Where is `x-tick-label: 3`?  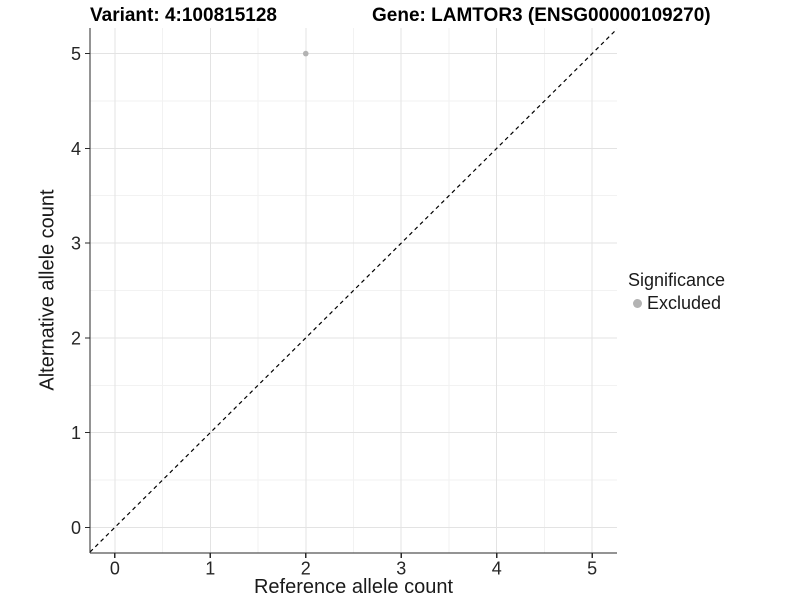 x-tick-label: 3 is located at coordinates (401, 569).